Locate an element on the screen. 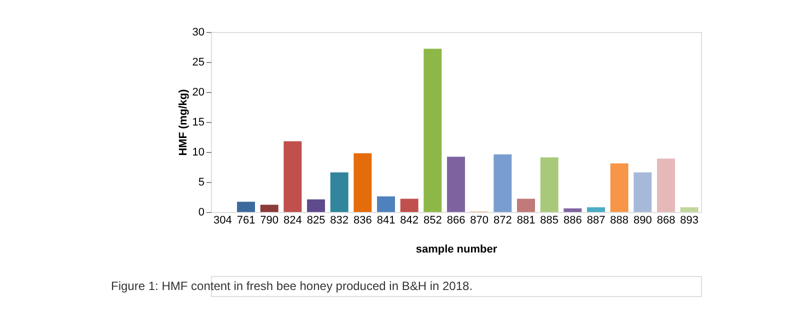 This screenshot has height=333, width=794. x-tick-label: 872 is located at coordinates (502, 220).